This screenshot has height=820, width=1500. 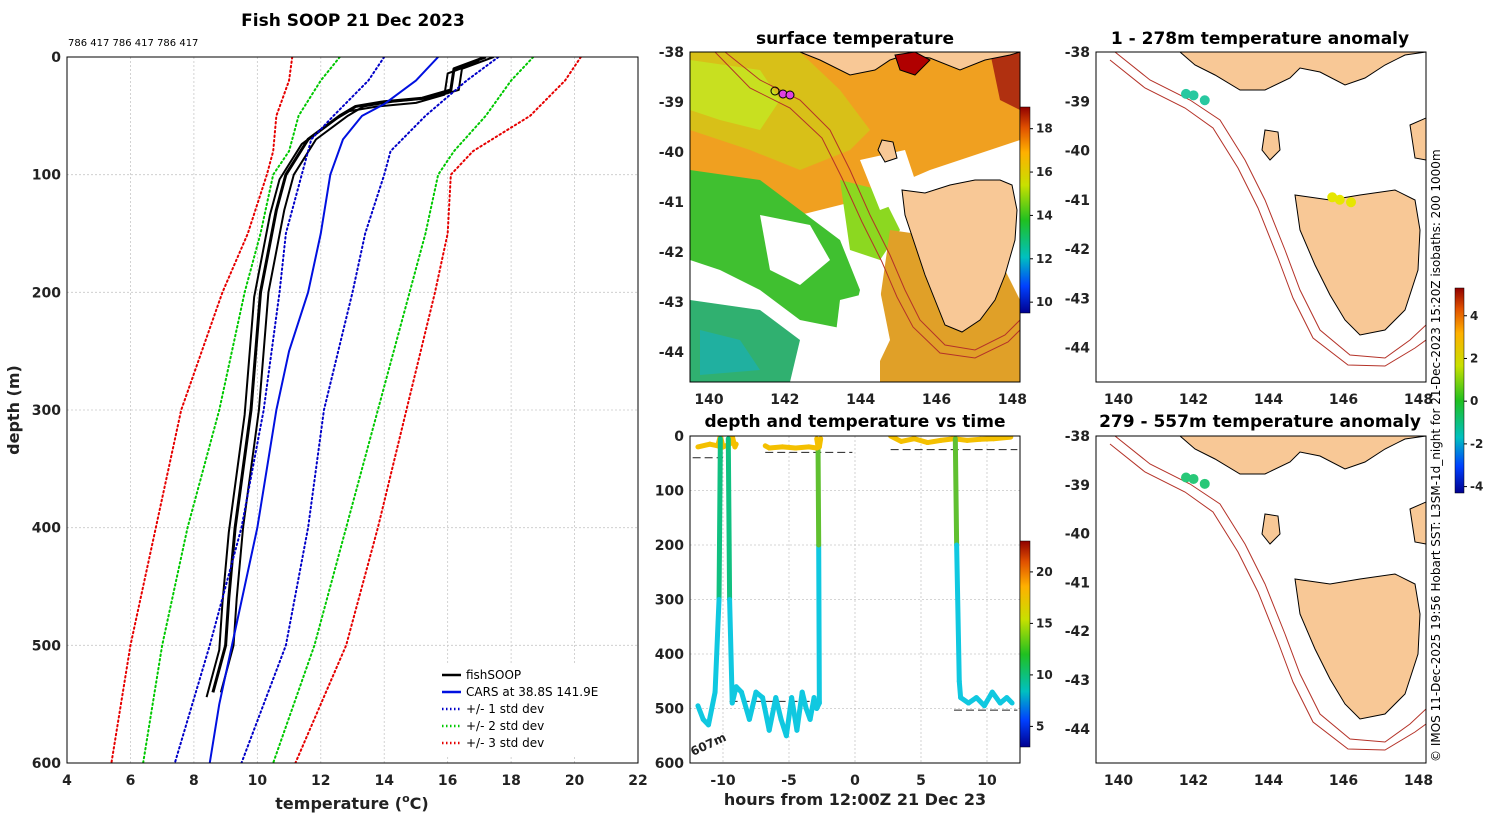 I want to click on colorbar-tick-label: 0, so click(x=1474, y=401).